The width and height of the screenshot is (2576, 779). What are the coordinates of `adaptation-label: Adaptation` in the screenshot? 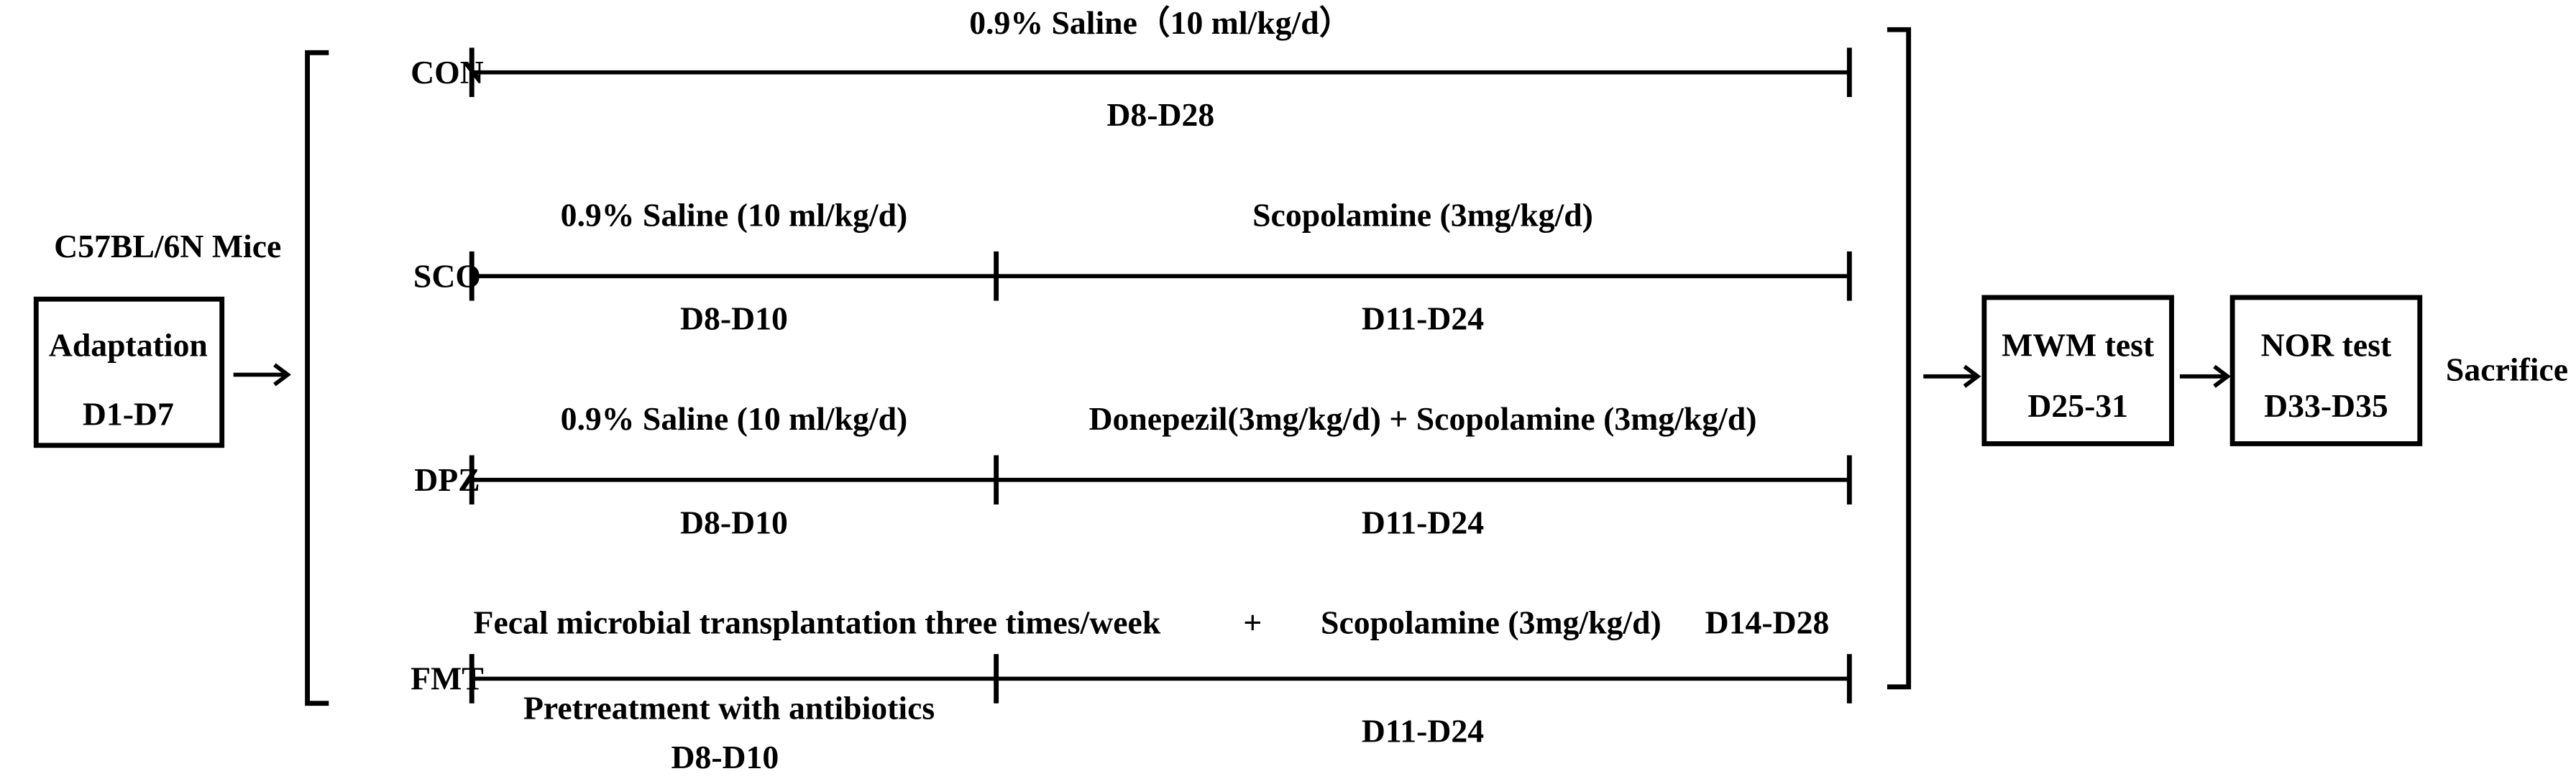 It's located at (128, 344).